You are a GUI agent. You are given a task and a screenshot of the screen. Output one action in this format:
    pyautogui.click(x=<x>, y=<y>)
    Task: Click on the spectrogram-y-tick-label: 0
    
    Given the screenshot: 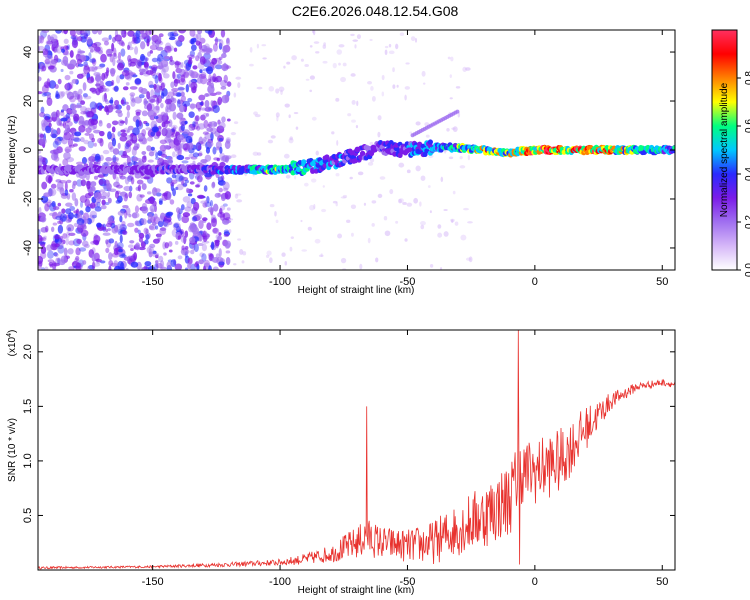 What is the action you would take?
    pyautogui.click(x=28, y=150)
    